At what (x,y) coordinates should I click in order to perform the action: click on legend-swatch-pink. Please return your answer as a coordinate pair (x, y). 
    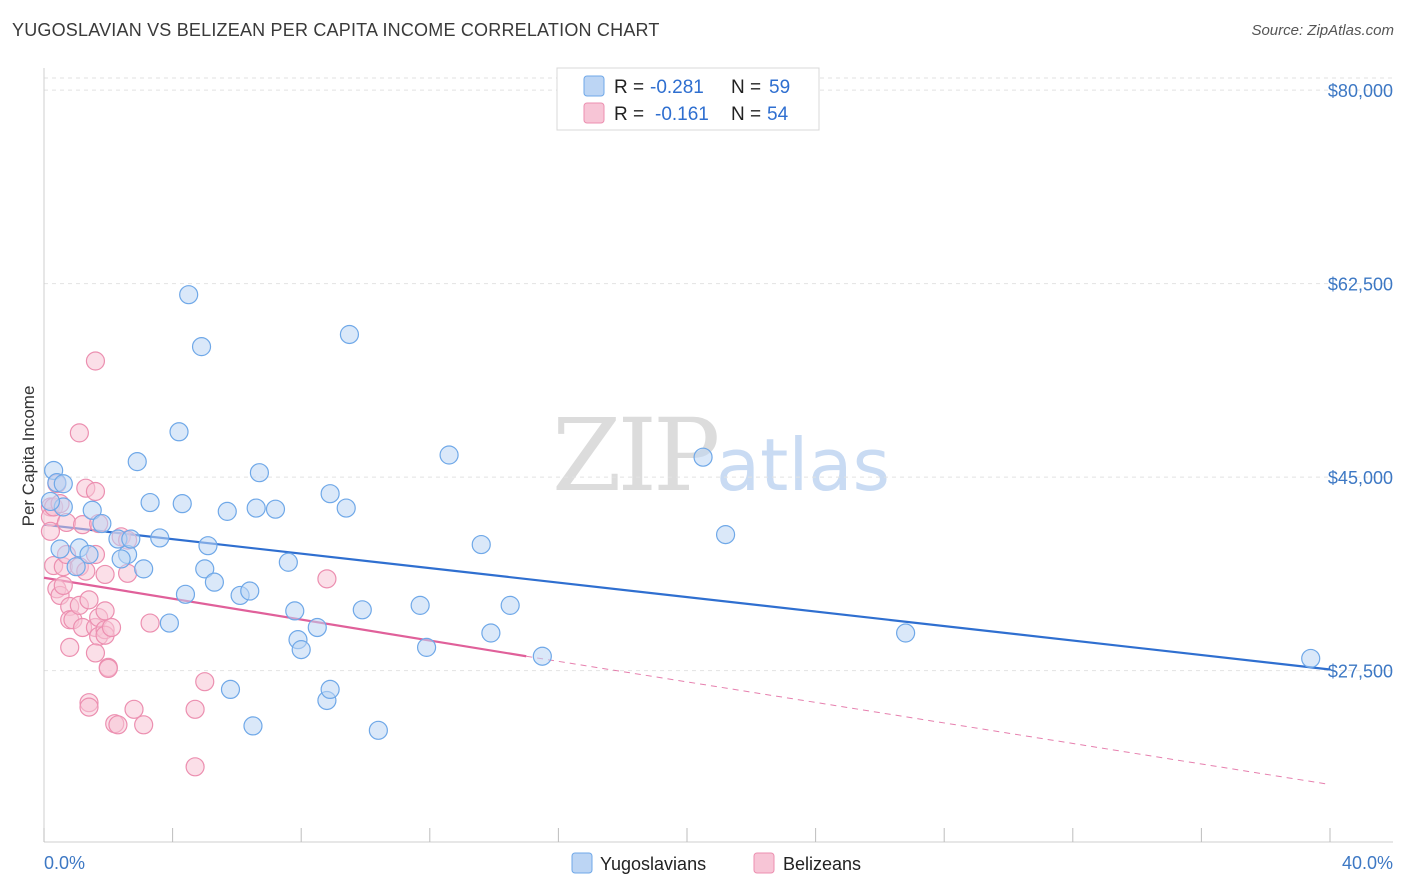
    Looking at the image, I should click on (594, 113).